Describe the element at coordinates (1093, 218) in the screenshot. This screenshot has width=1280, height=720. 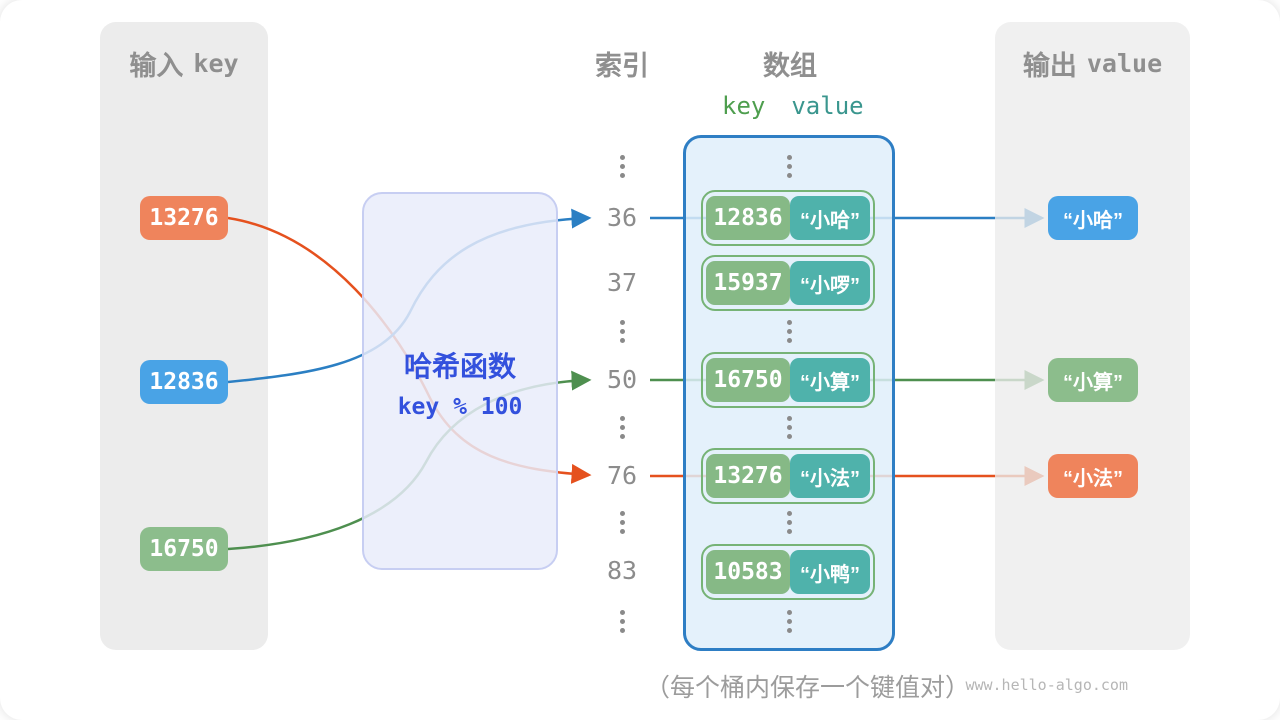
I see `output-value-xiaoha: “小哈”` at that location.